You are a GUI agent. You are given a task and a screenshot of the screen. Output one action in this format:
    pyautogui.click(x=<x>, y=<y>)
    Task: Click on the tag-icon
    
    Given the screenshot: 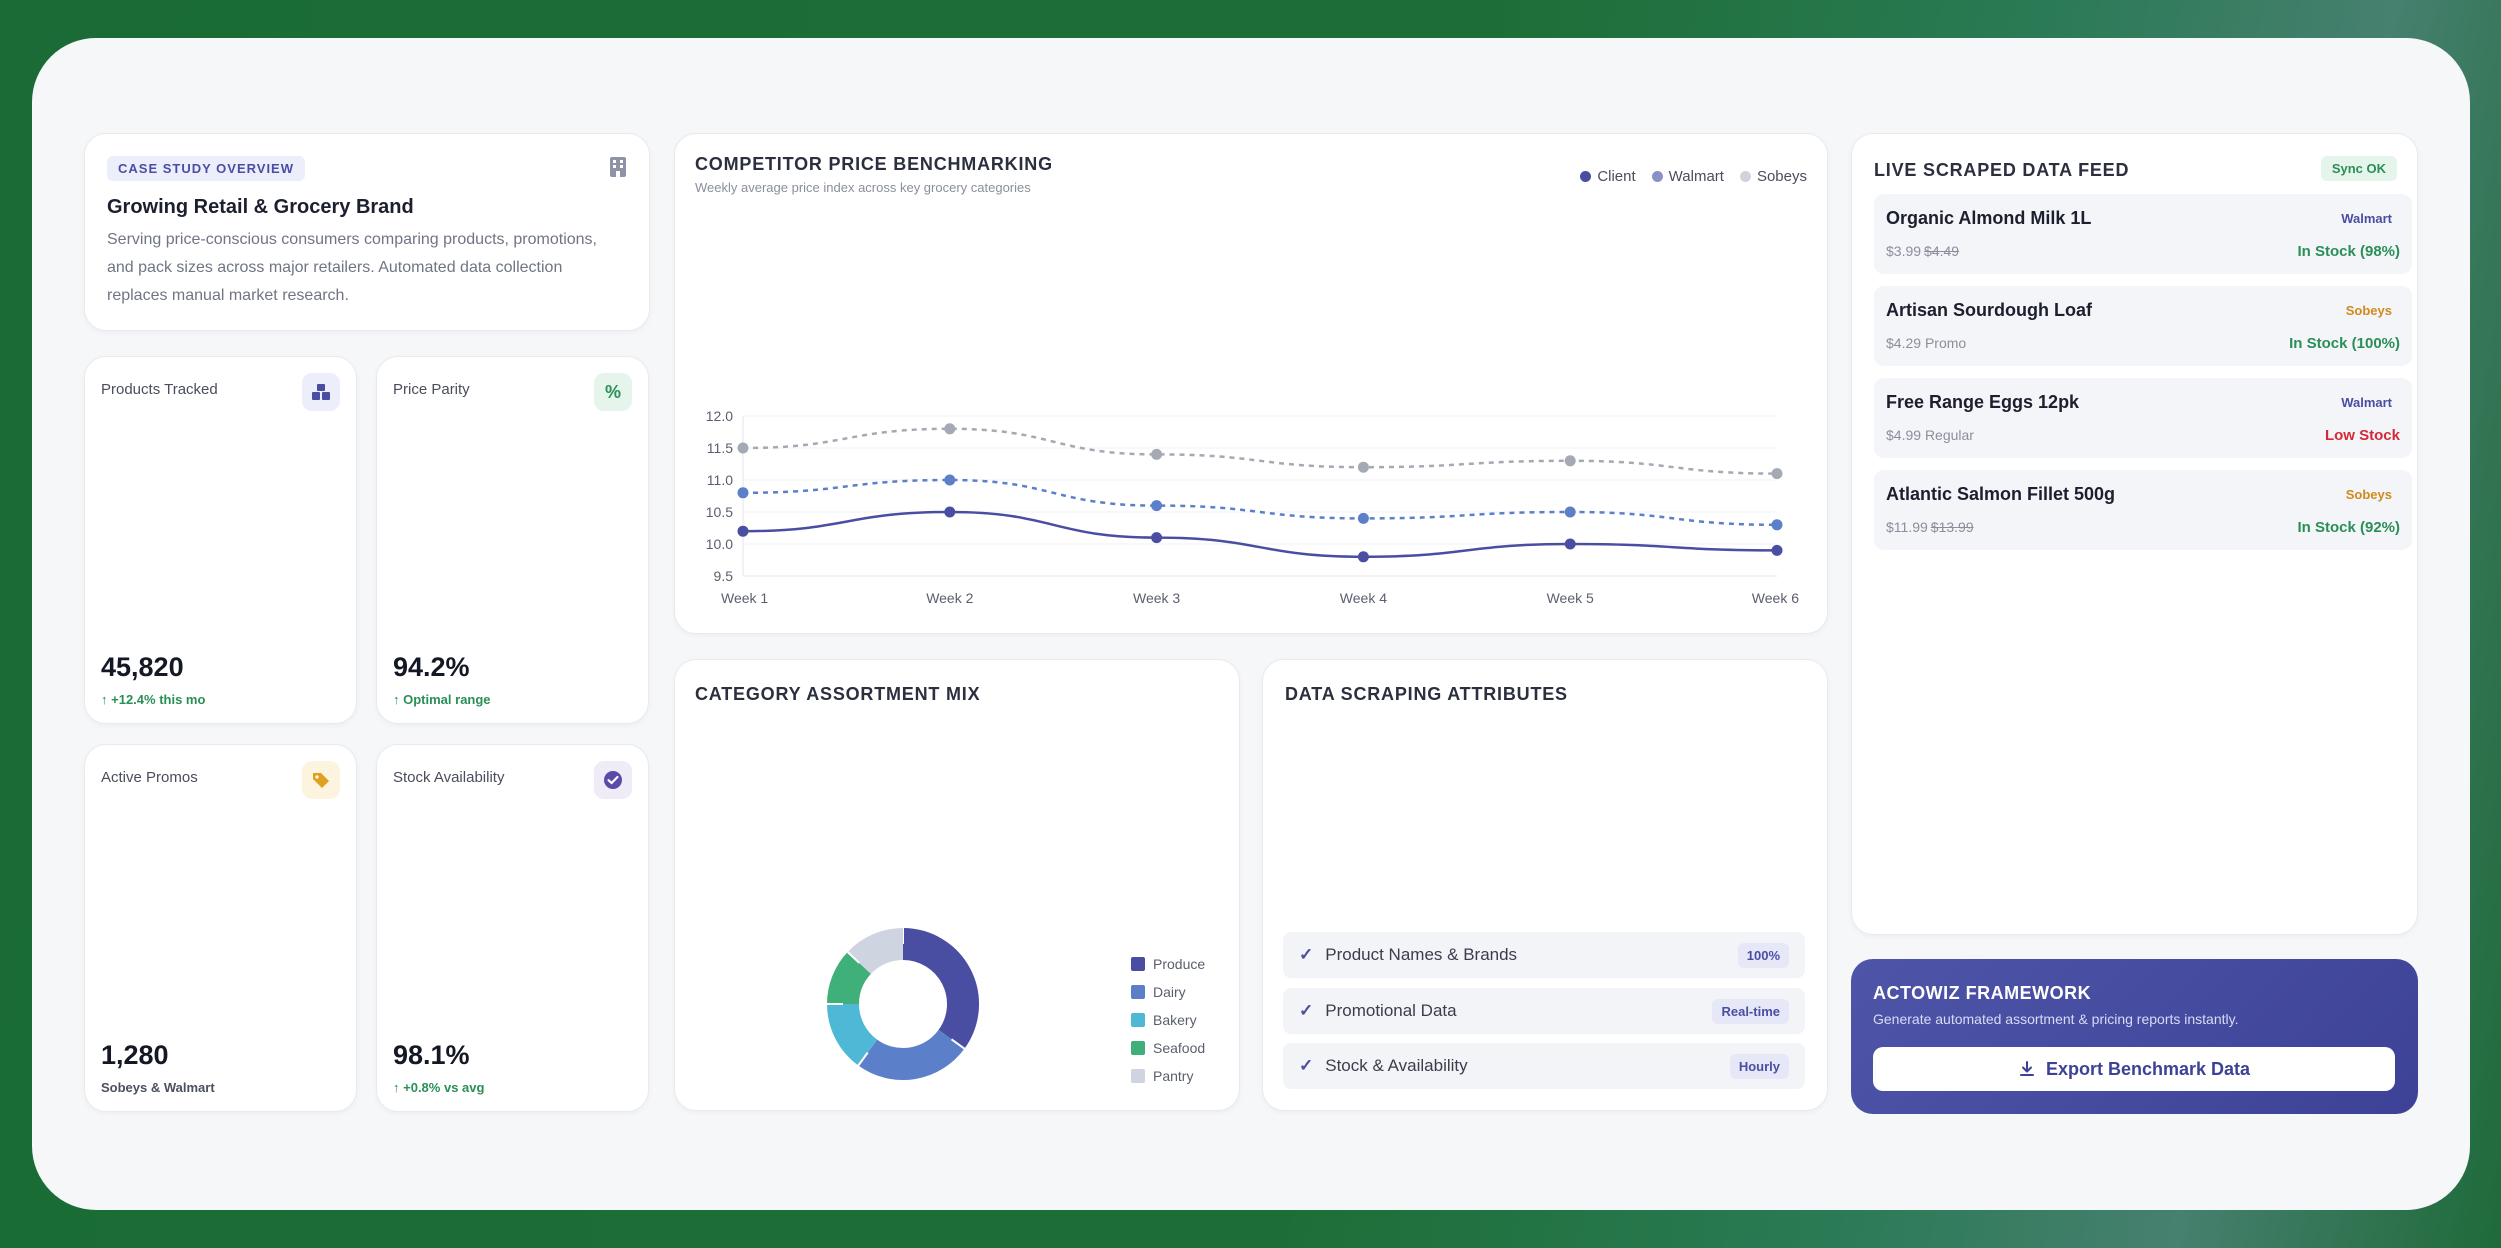 What is the action you would take?
    pyautogui.click(x=321, y=780)
    